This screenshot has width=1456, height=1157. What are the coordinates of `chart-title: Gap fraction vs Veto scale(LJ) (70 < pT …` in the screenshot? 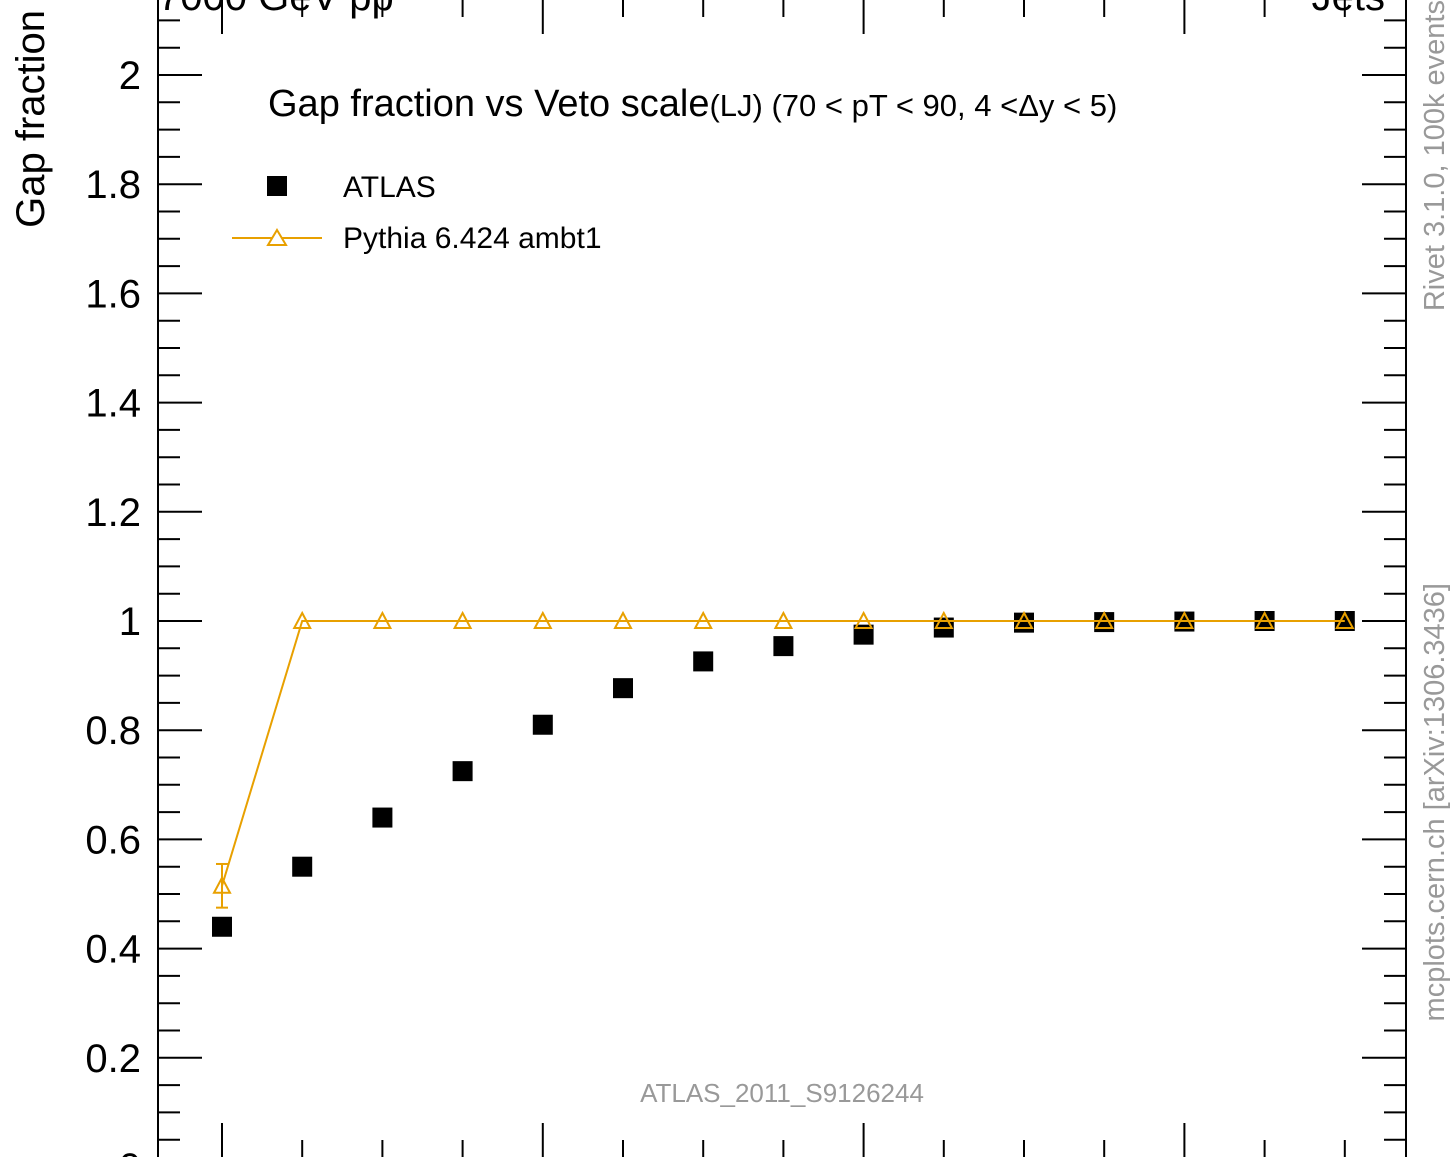 It's located at (692, 104).